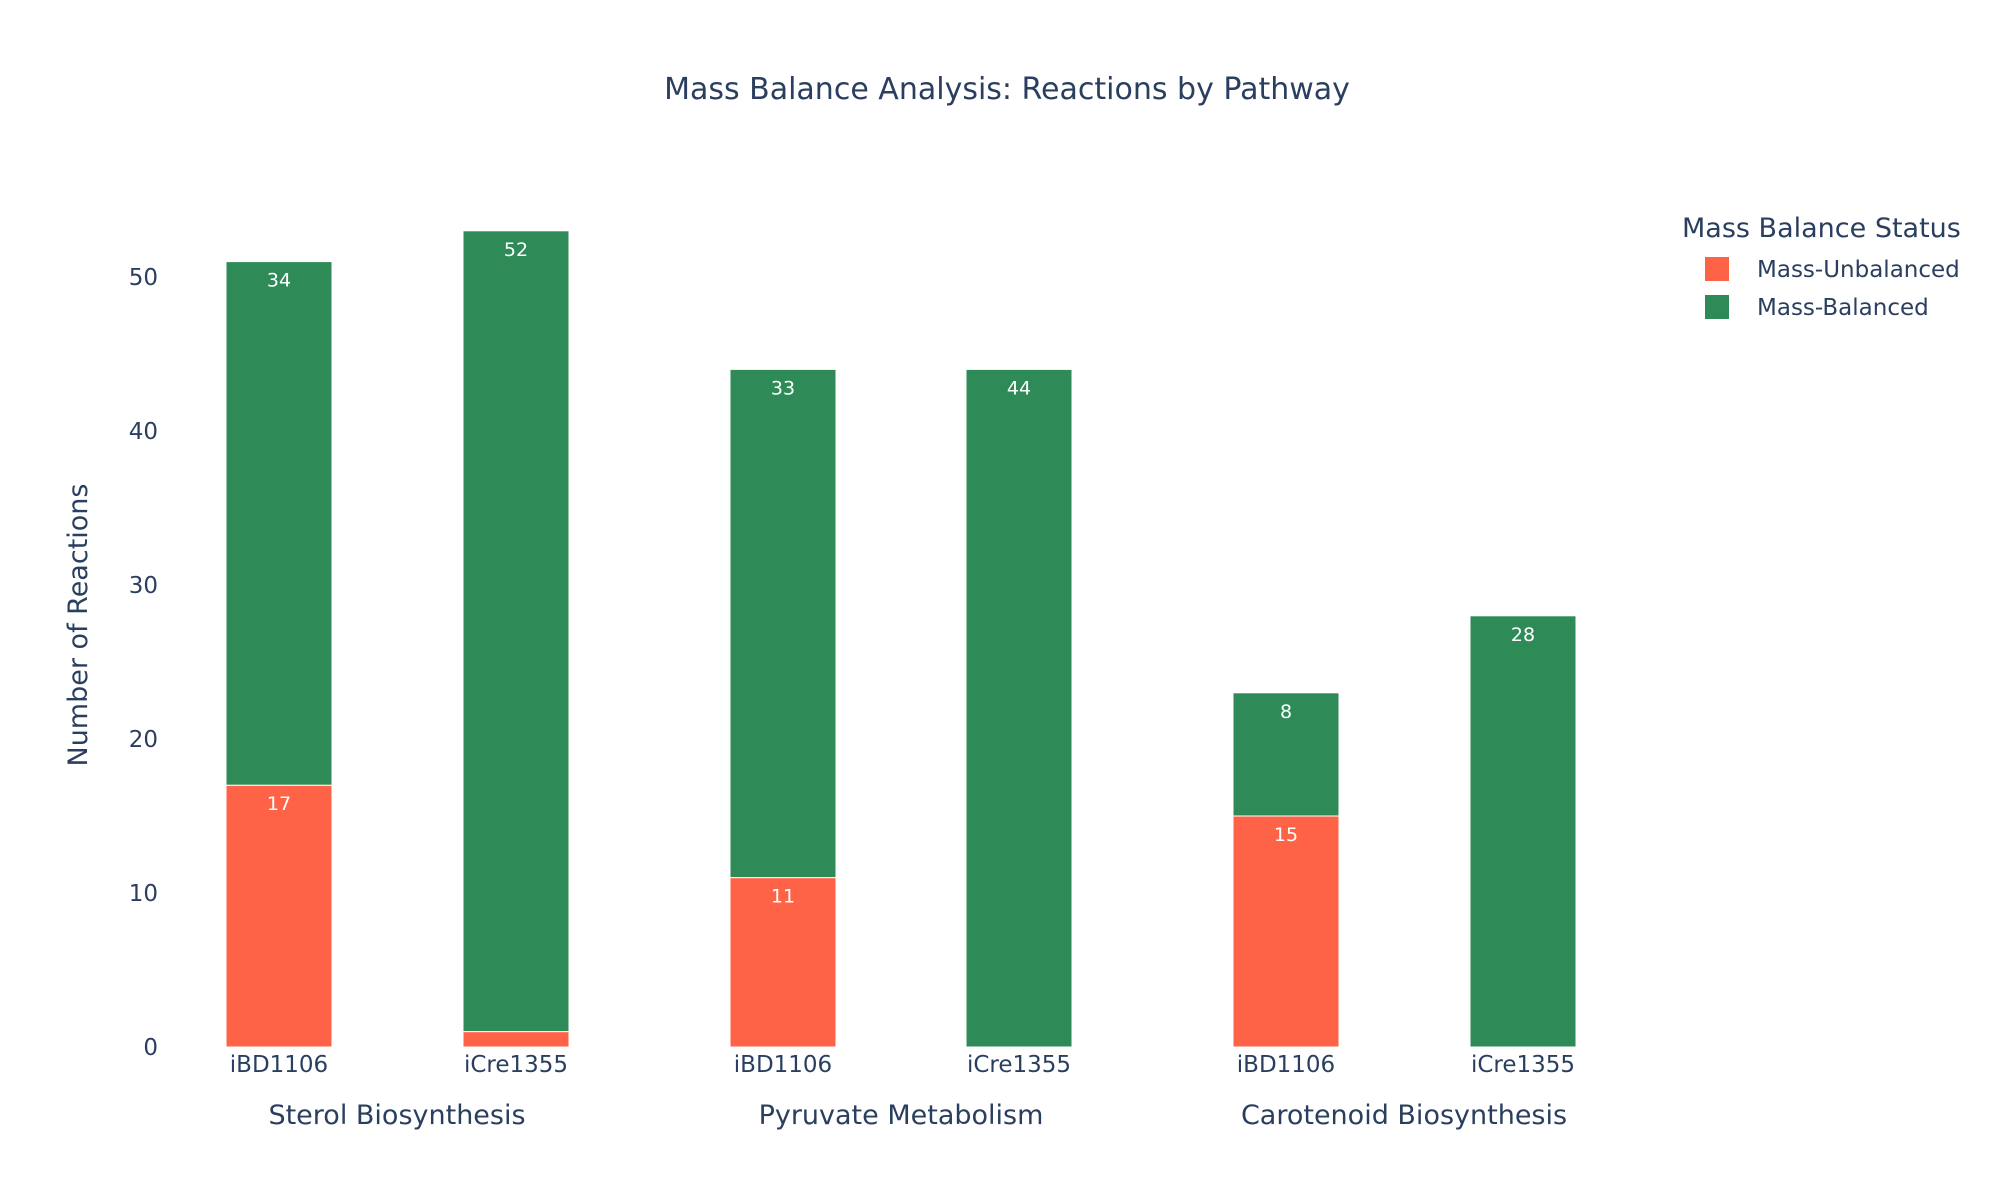  I want to click on legend-label-mass-unbalanced: Mass-Unbalanced, so click(1858, 270).